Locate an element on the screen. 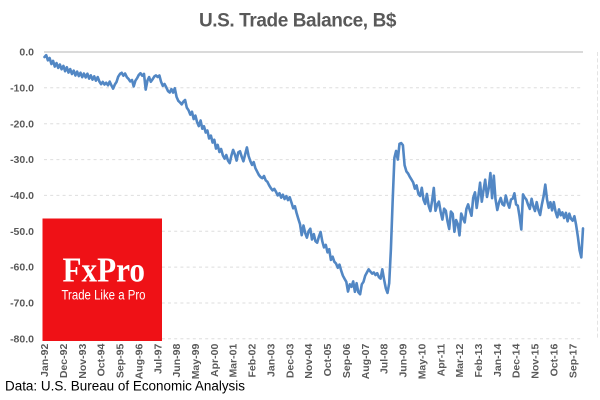 The image size is (600, 400). svg-text: -30.0 is located at coordinates (22, 160).